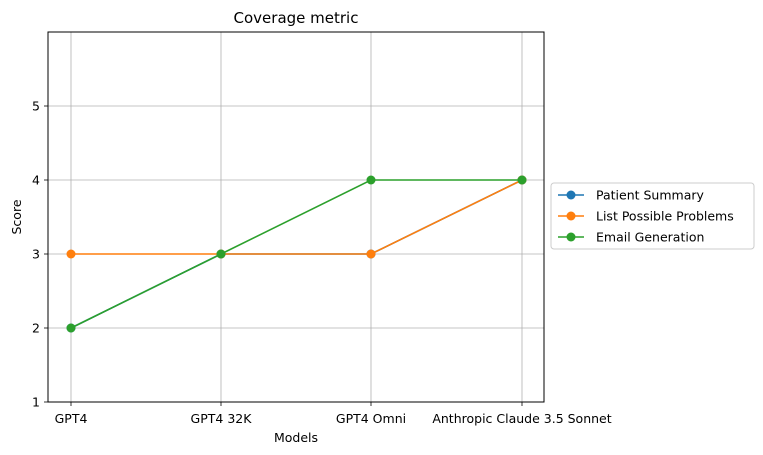  Describe the element at coordinates (650, 195) in the screenshot. I see `legend-label: Patient Summary` at that location.